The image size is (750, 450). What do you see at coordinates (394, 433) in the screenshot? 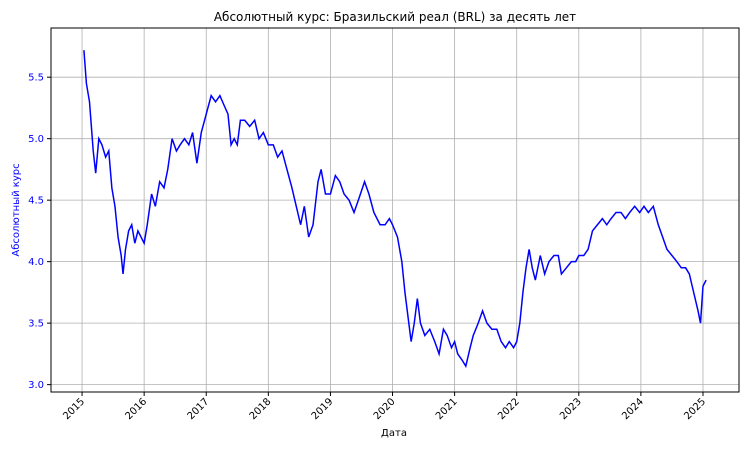
I see `x-axis-label: Дата` at bounding box center [394, 433].